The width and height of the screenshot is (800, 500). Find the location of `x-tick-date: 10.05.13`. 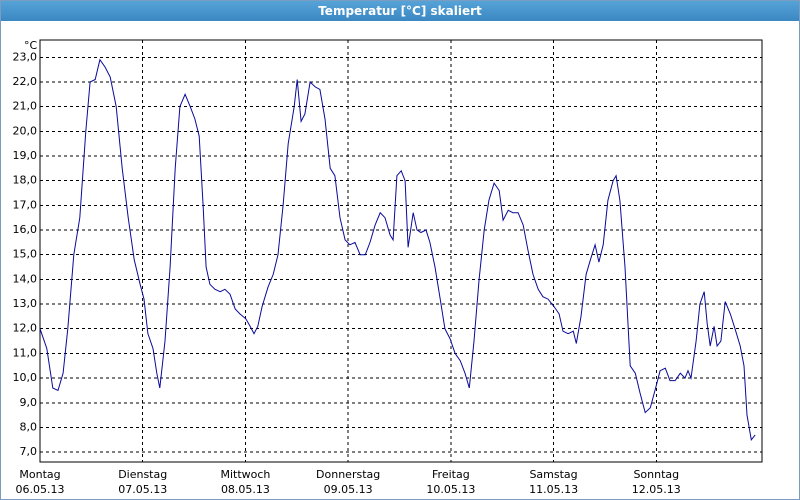

x-tick-date: 10.05.13 is located at coordinates (450, 489).